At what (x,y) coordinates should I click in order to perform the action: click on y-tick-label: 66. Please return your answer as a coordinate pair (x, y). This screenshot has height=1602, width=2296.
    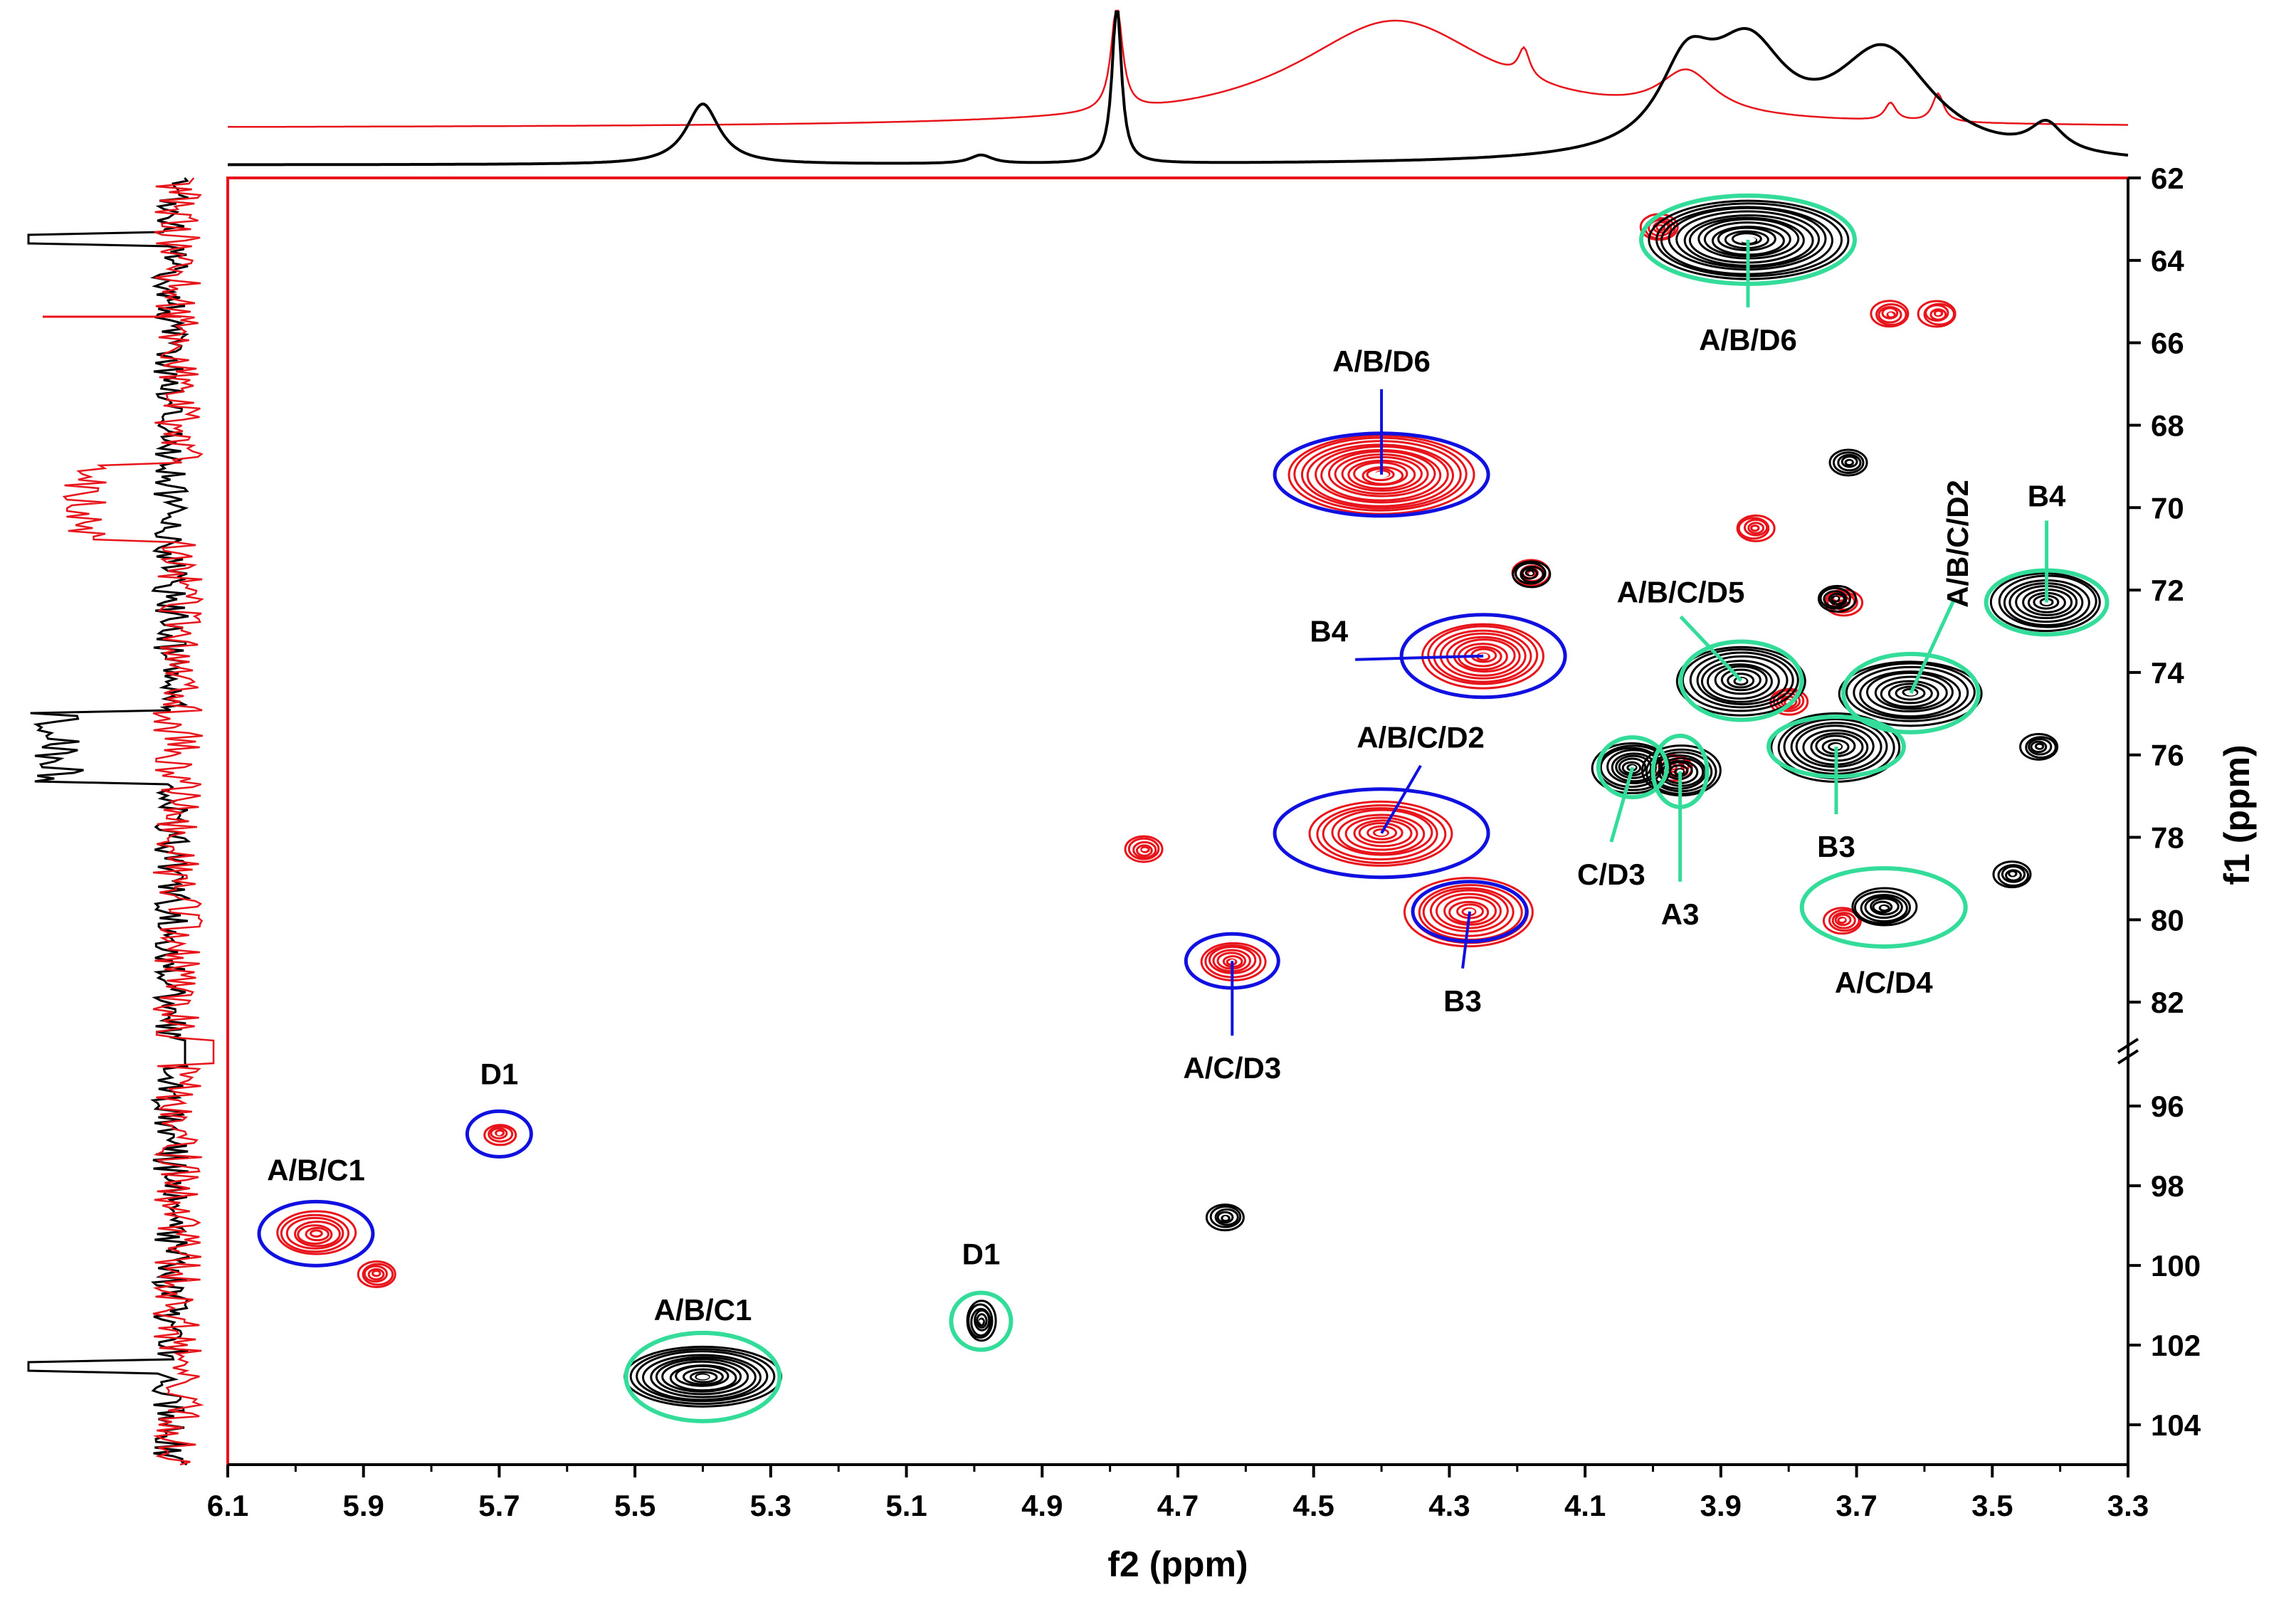
    Looking at the image, I should click on (2167, 343).